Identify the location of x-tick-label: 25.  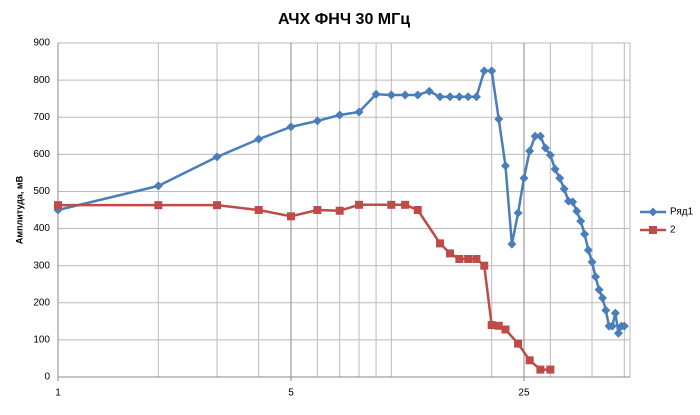
(524, 393).